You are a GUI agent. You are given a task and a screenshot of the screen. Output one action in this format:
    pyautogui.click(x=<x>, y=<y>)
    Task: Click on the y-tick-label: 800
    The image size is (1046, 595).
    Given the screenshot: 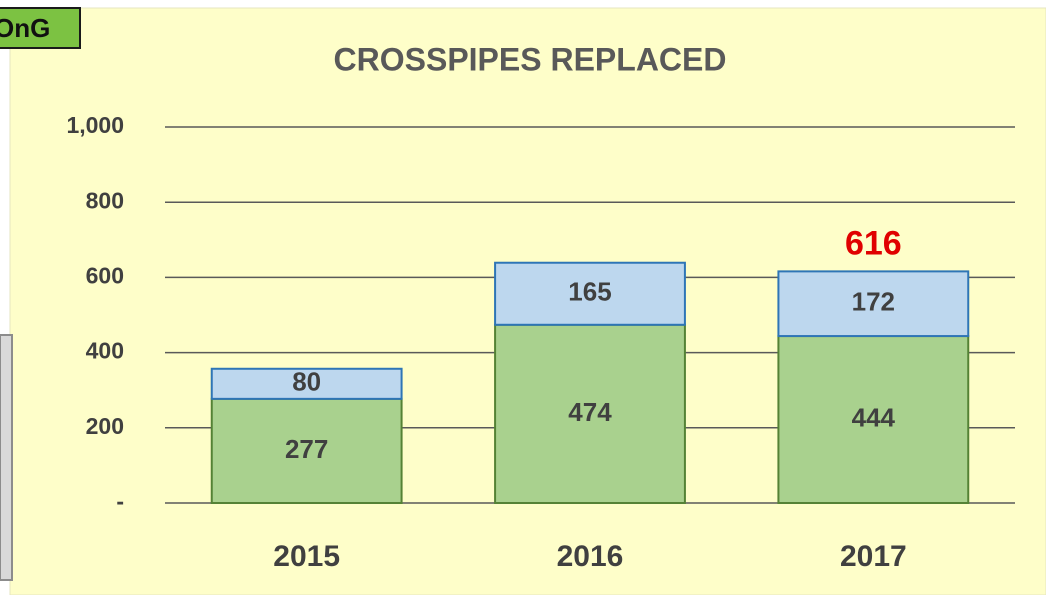 What is the action you would take?
    pyautogui.click(x=105, y=200)
    